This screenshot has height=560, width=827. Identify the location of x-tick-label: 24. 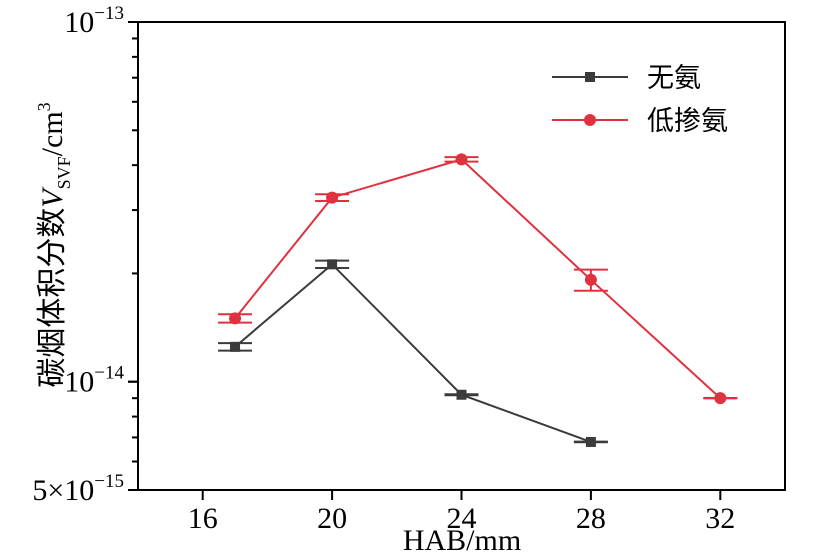
(462, 518).